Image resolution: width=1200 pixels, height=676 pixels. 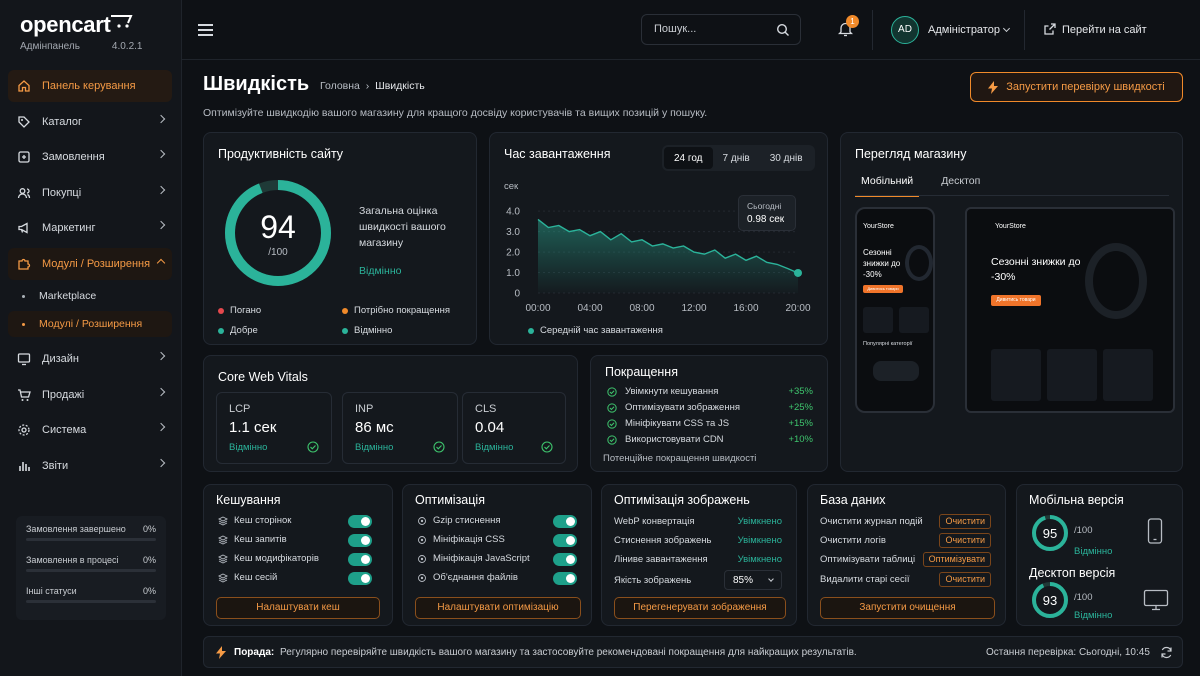 What do you see at coordinates (993, 87) in the screenshot?
I see `lightning-icon` at bounding box center [993, 87].